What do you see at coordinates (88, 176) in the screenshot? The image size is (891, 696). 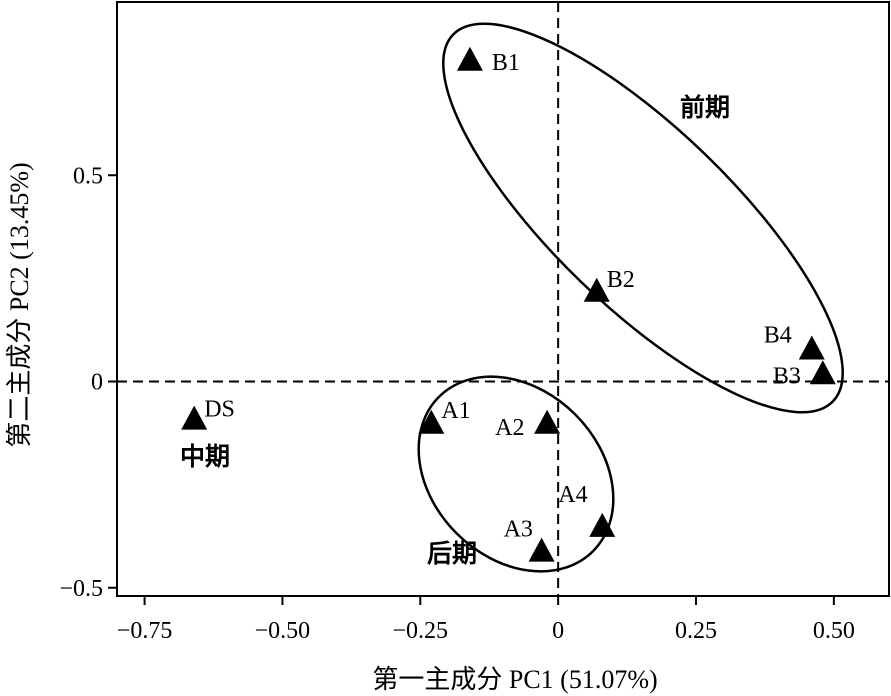 I see `y-tick-label: 0.5` at bounding box center [88, 176].